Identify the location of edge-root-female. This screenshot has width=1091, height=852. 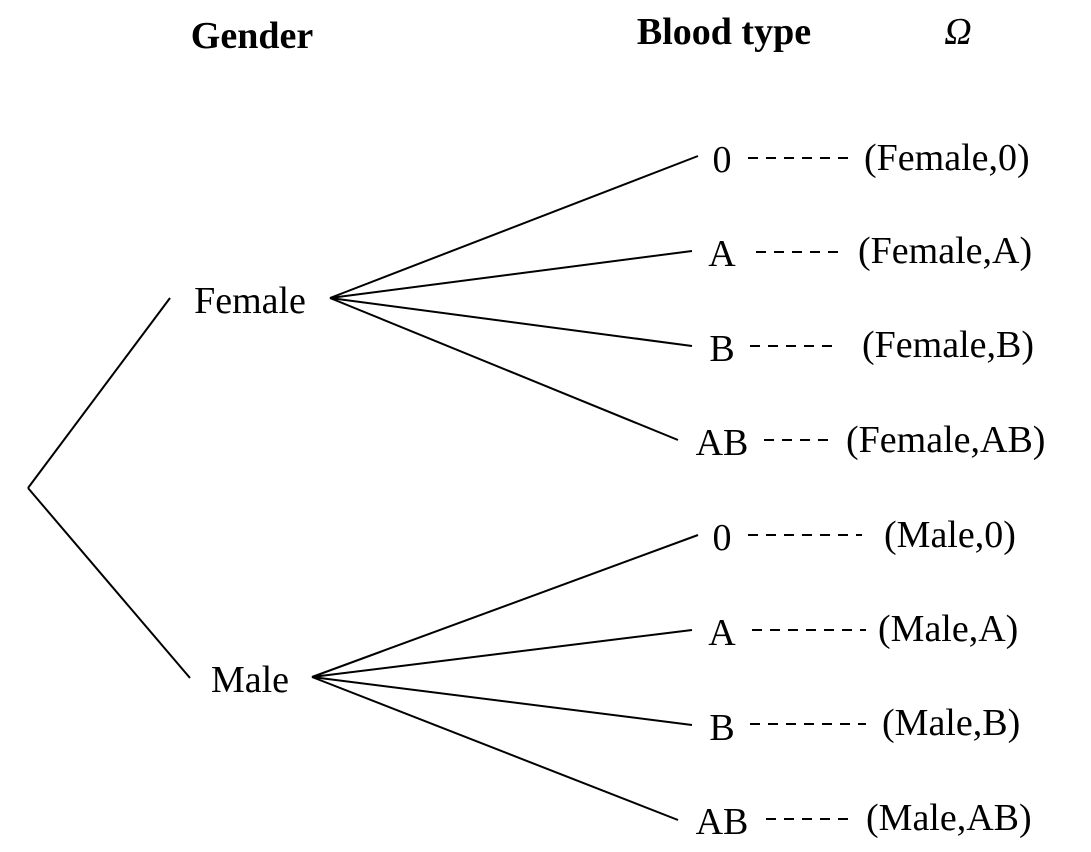
(99, 393).